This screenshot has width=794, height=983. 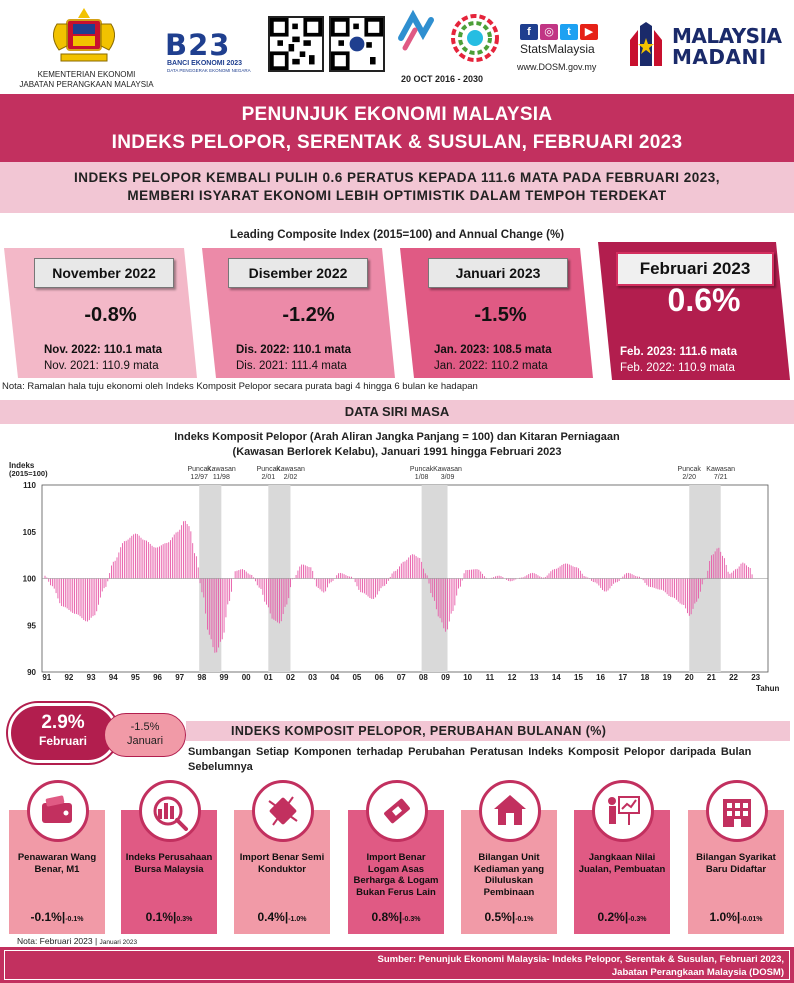 What do you see at coordinates (689, 477) in the screenshot?
I see `recession-label-date: 2/20` at bounding box center [689, 477].